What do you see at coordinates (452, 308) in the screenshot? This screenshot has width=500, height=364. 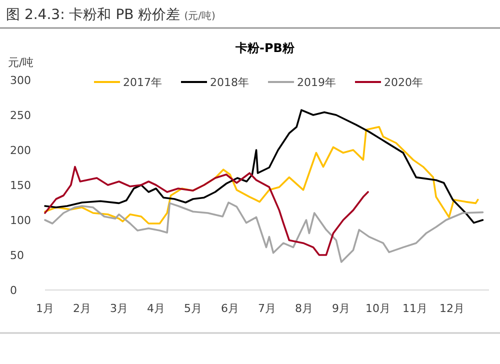 I see `x-tick-label: 12月` at bounding box center [452, 308].